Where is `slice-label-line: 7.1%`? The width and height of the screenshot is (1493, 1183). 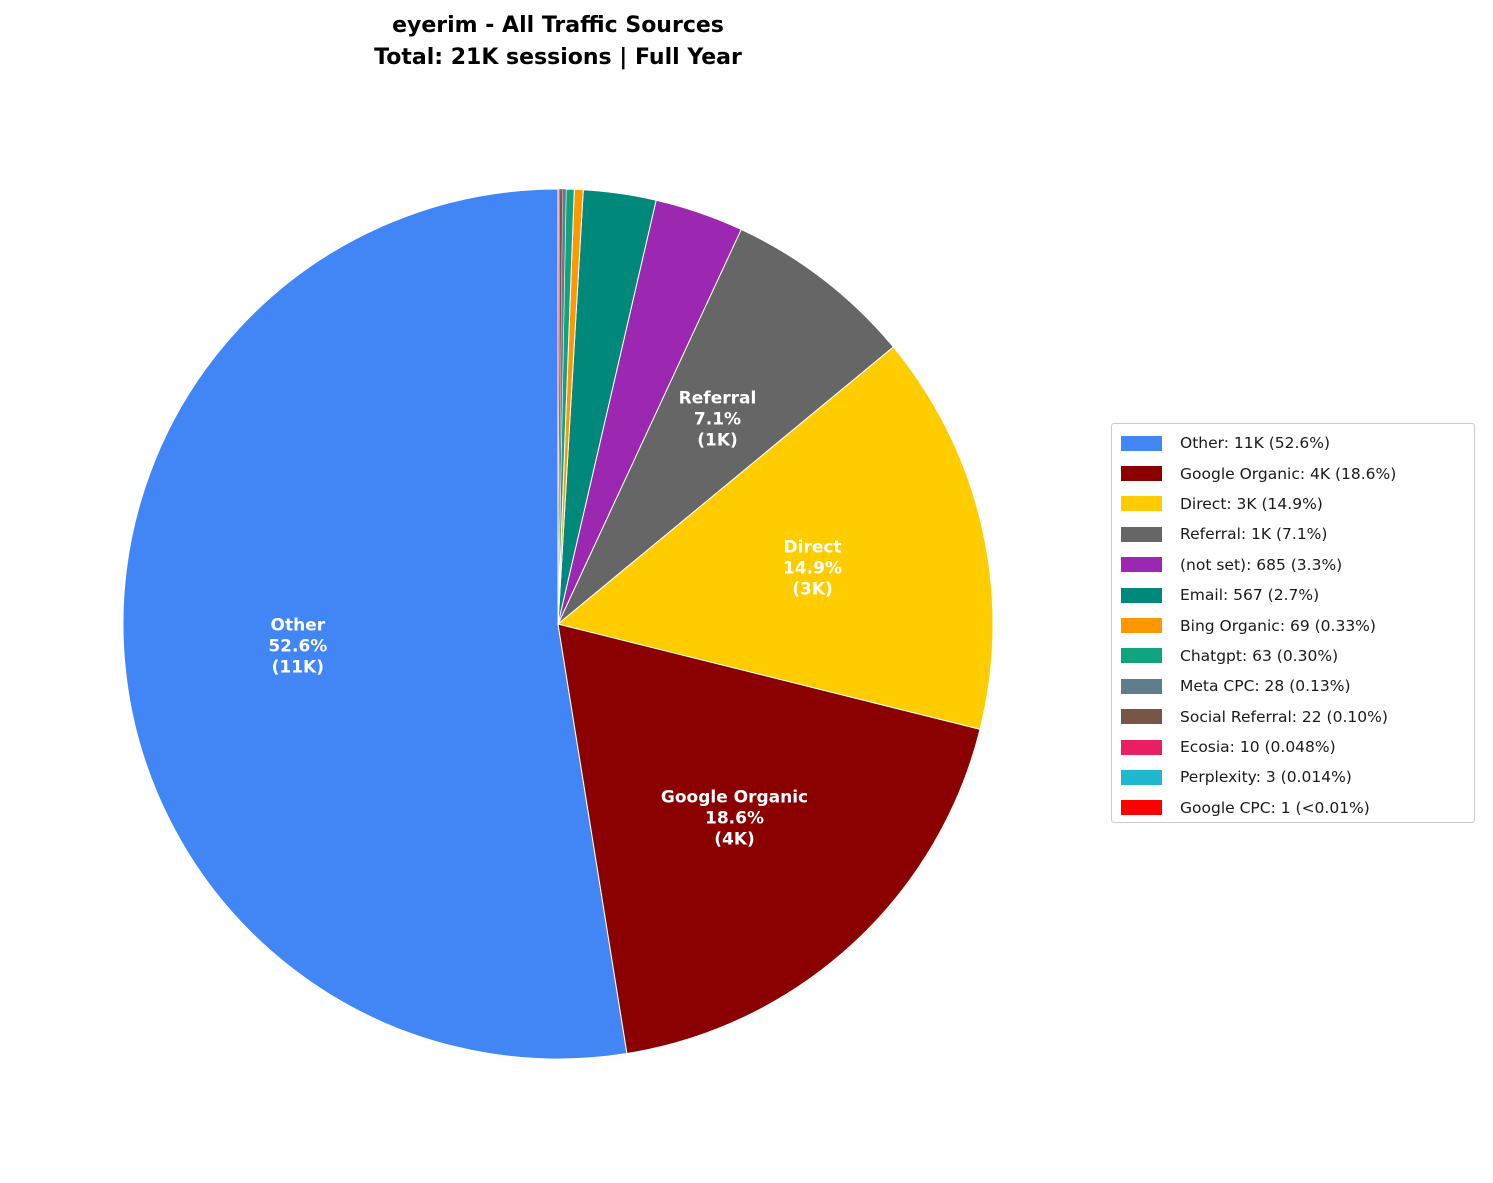
slice-label-line: 7.1% is located at coordinates (717, 419).